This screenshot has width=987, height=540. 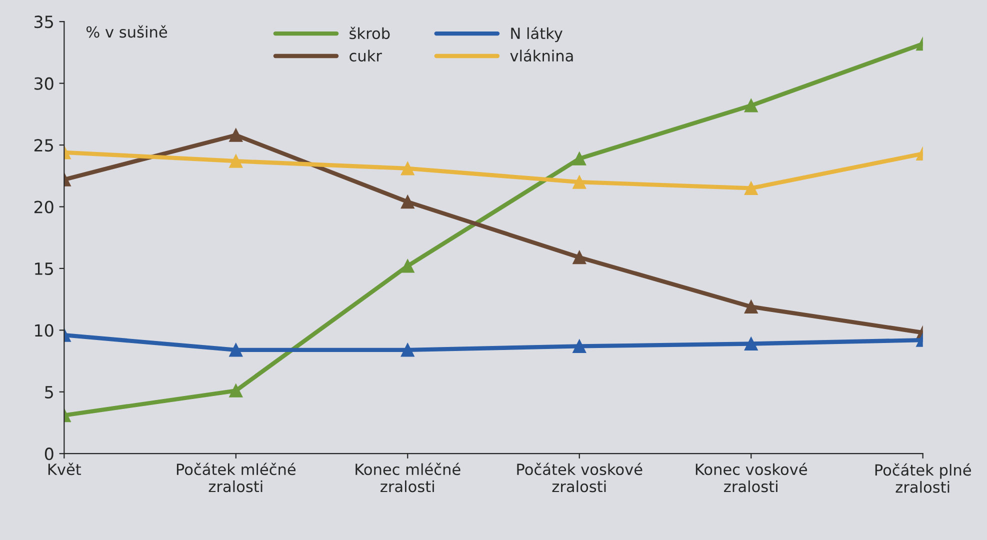 I want to click on y-axis-title: % v sušině, so click(x=127, y=31).